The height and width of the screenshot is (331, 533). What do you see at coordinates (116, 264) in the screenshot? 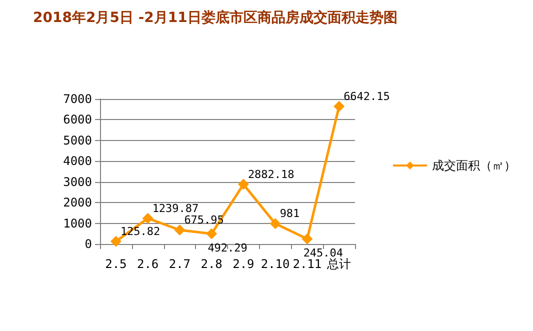
I see `x-tick-label: 2.5` at bounding box center [116, 264].